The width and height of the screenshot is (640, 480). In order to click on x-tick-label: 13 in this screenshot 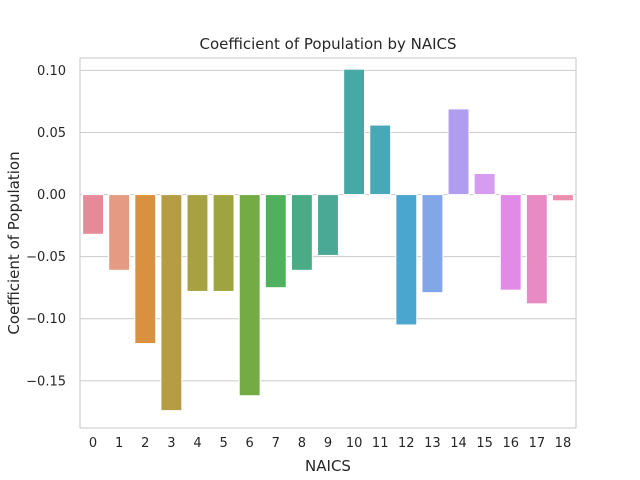, I will do `click(432, 443)`.